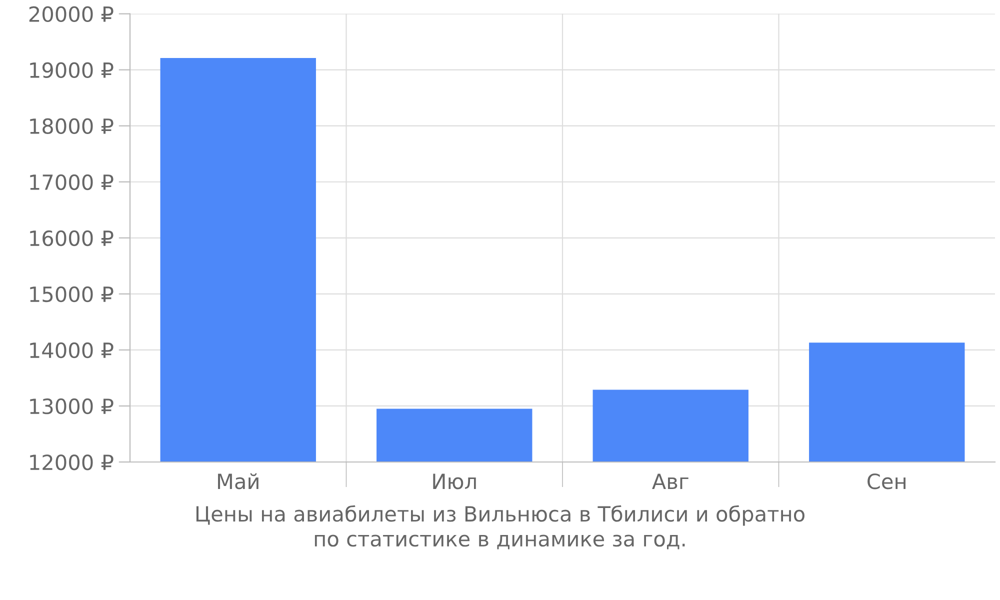 Image resolution: width=1000 pixels, height=600 pixels. I want to click on y-tick-label: 17000 ₽, so click(72, 182).